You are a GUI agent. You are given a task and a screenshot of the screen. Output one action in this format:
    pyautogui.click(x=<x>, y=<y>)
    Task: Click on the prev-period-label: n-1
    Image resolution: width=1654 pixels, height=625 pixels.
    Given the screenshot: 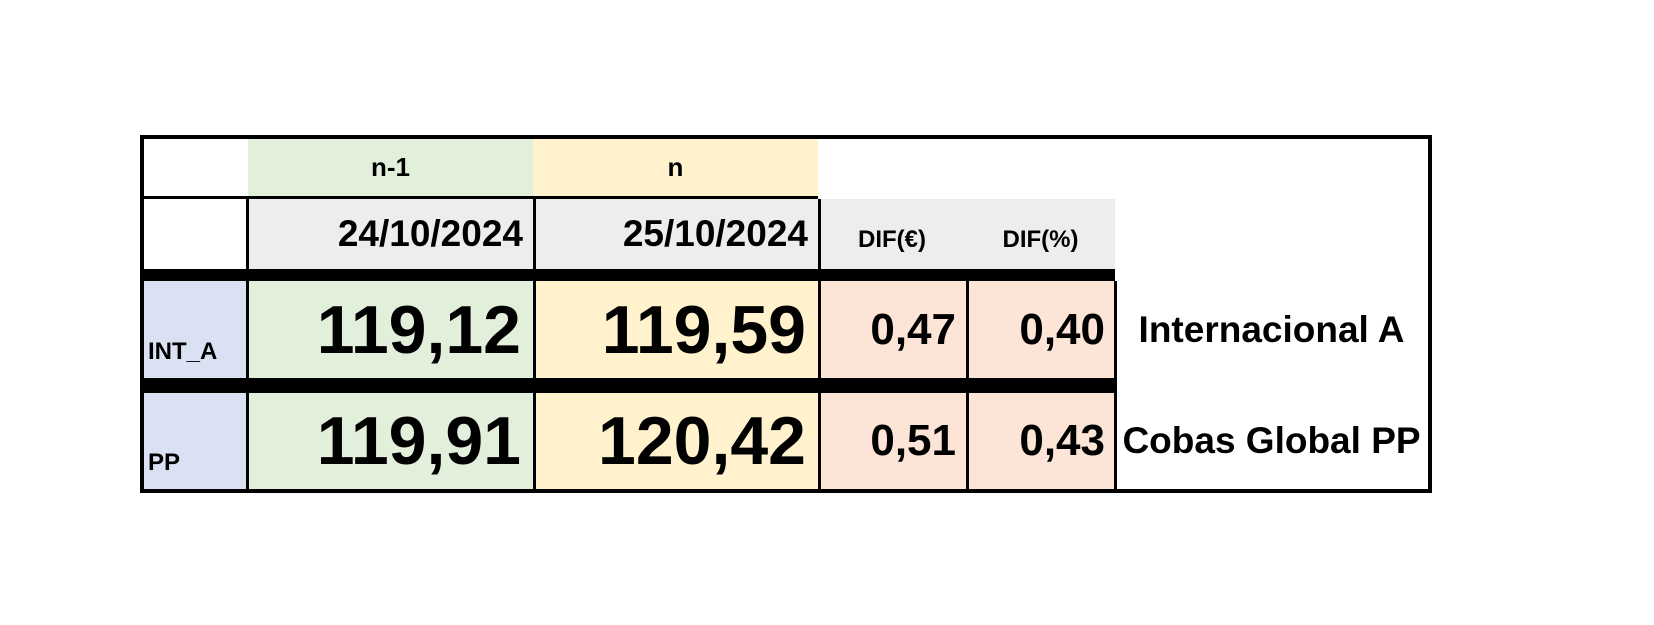 What is the action you would take?
    pyautogui.click(x=390, y=167)
    